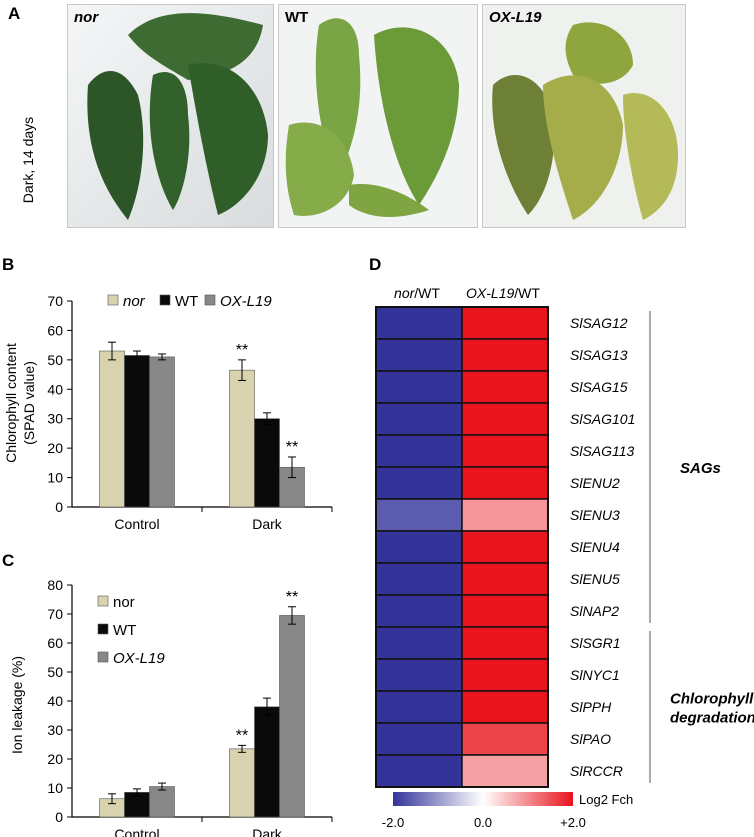 The height and width of the screenshot is (837, 754). I want to click on chart-b-ytick-label: 50, so click(55, 360).